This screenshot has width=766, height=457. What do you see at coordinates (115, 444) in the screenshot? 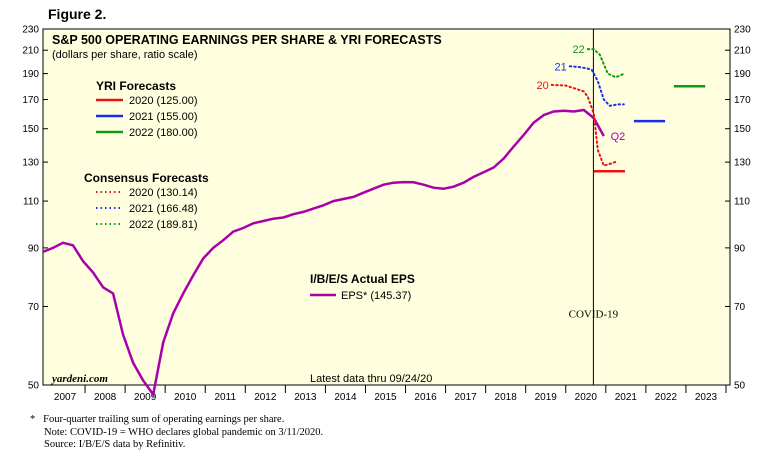
I see `footnote-3: Source: I/B/E/S data by Refinitiv.` at bounding box center [115, 444].